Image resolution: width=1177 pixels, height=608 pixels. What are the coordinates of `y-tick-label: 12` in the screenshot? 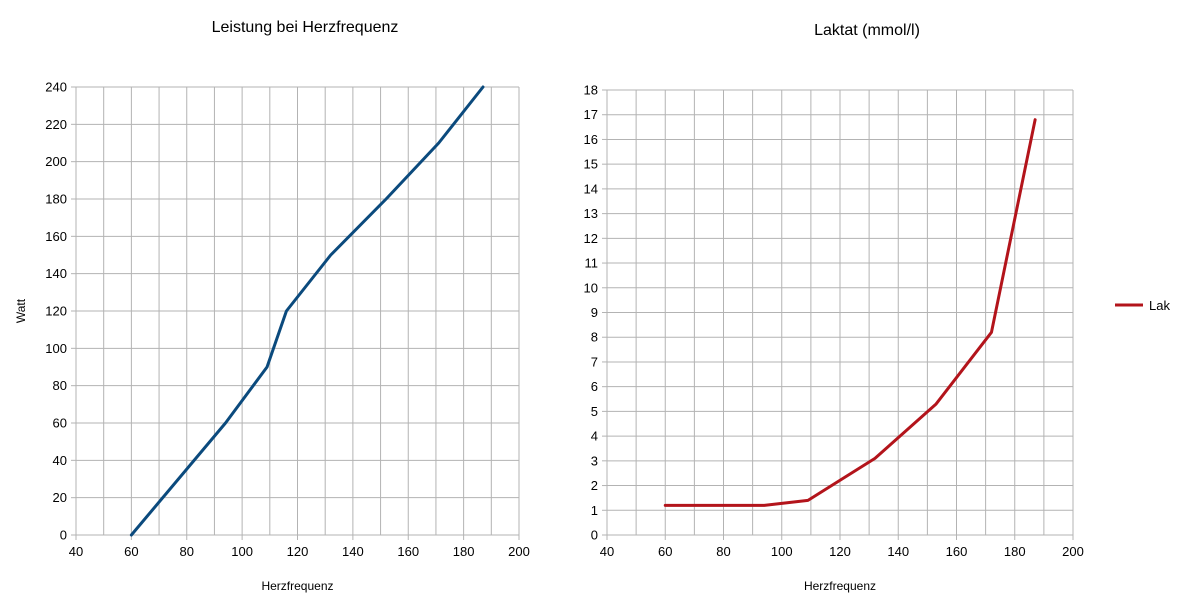 It's located at (591, 238).